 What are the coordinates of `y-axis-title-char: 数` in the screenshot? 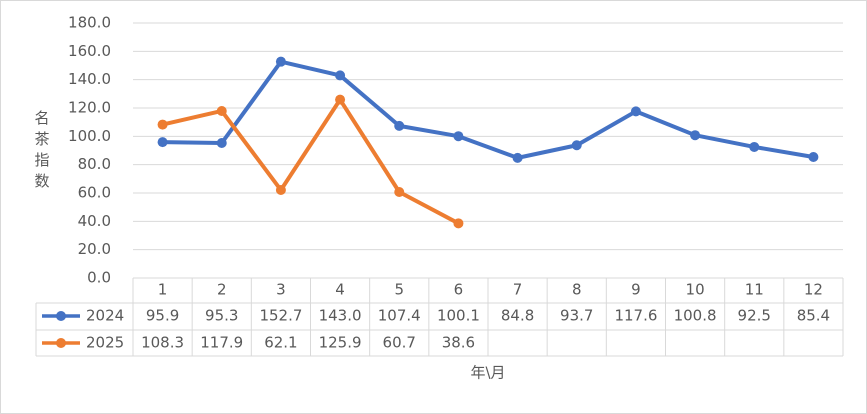 It's located at (41, 181).